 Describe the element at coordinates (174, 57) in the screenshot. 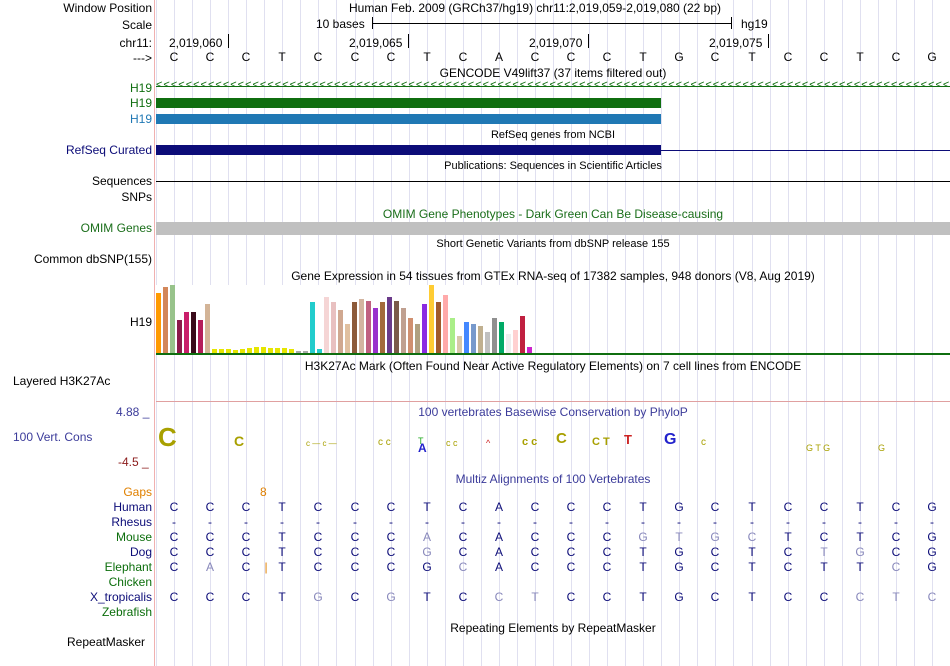

I see `base-letter: C` at that location.